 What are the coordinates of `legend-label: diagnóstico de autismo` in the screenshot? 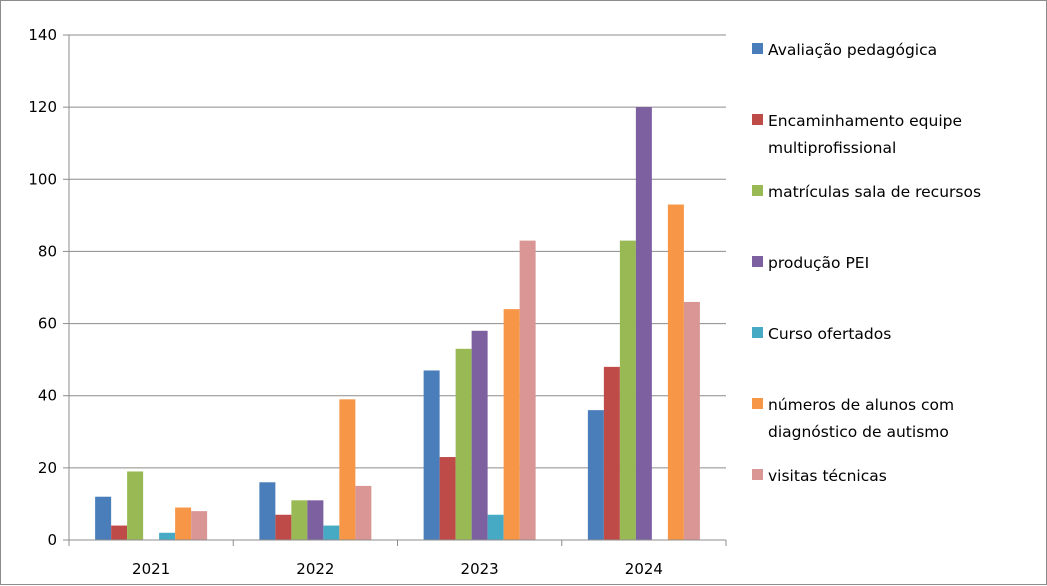 It's located at (858, 432).